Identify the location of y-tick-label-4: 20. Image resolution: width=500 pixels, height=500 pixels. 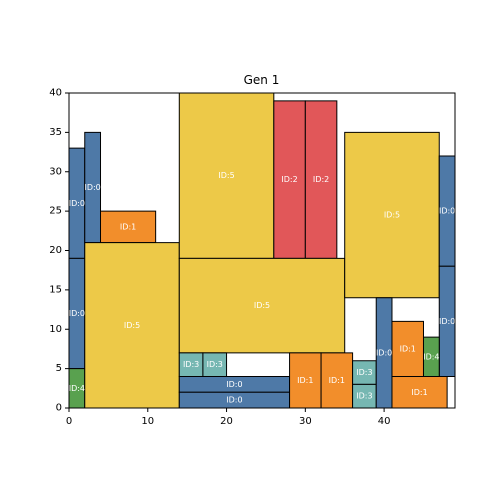
(55, 250).